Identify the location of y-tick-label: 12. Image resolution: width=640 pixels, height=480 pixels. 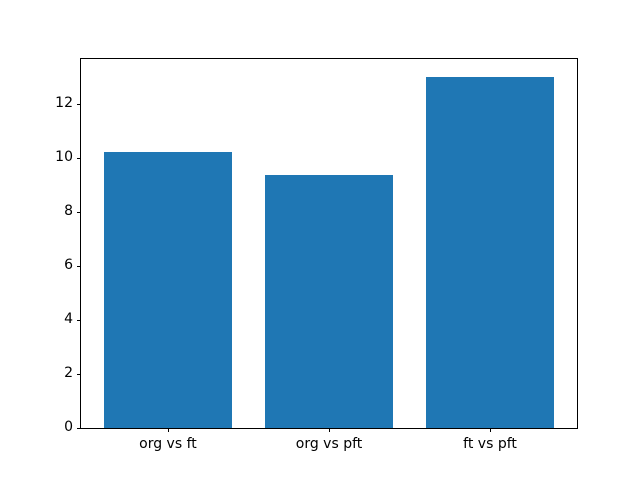
(64, 102).